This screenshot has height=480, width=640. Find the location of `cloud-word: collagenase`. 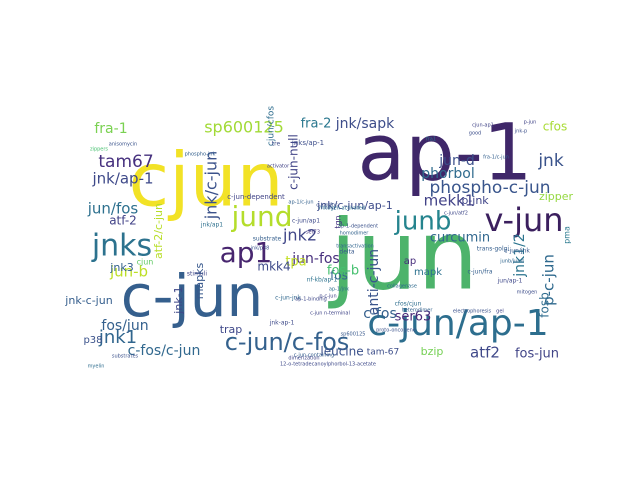

cloud-word: collagenase is located at coordinates (402, 287).